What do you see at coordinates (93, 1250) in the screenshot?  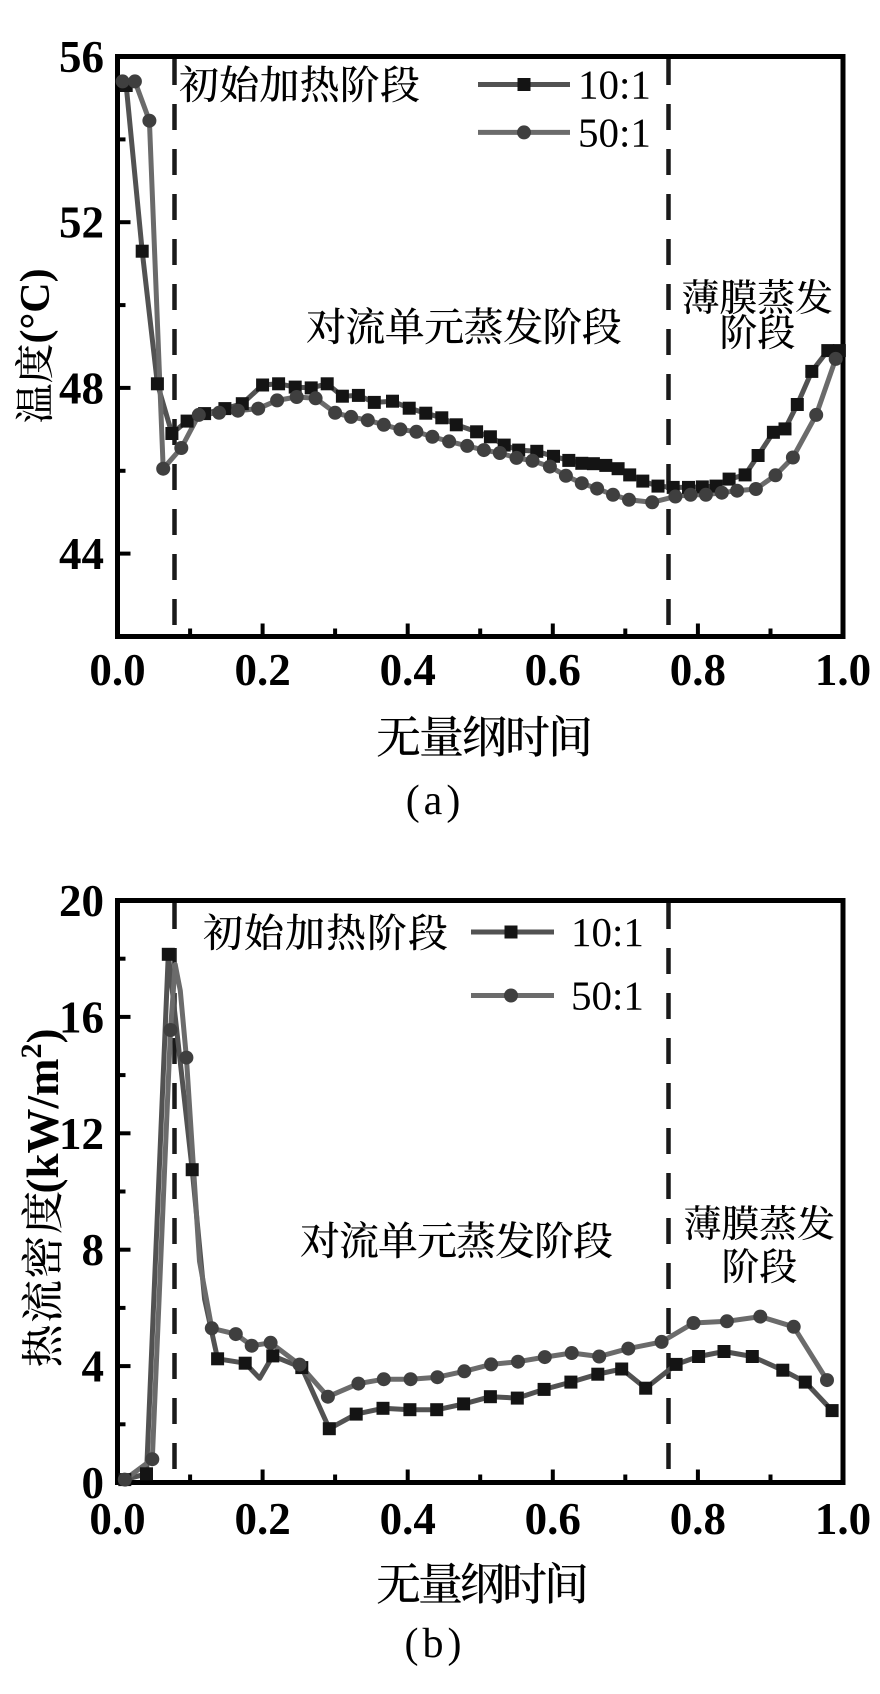 I see `svg-text: 8` at bounding box center [93, 1250].